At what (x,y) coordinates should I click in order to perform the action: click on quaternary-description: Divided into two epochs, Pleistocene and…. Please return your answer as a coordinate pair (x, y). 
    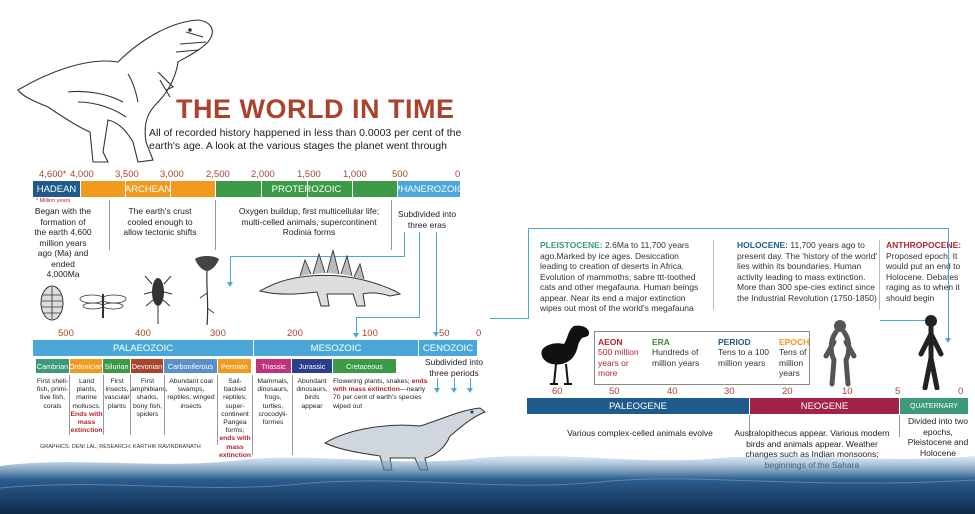
    Looking at the image, I should click on (938, 437).